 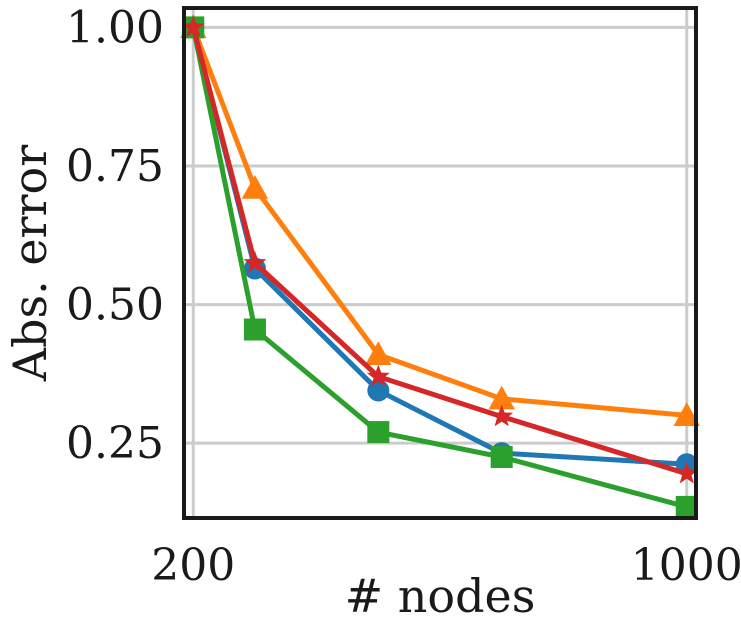 What do you see at coordinates (115, 166) in the screenshot?
I see `y-tick-label: 0.75` at bounding box center [115, 166].